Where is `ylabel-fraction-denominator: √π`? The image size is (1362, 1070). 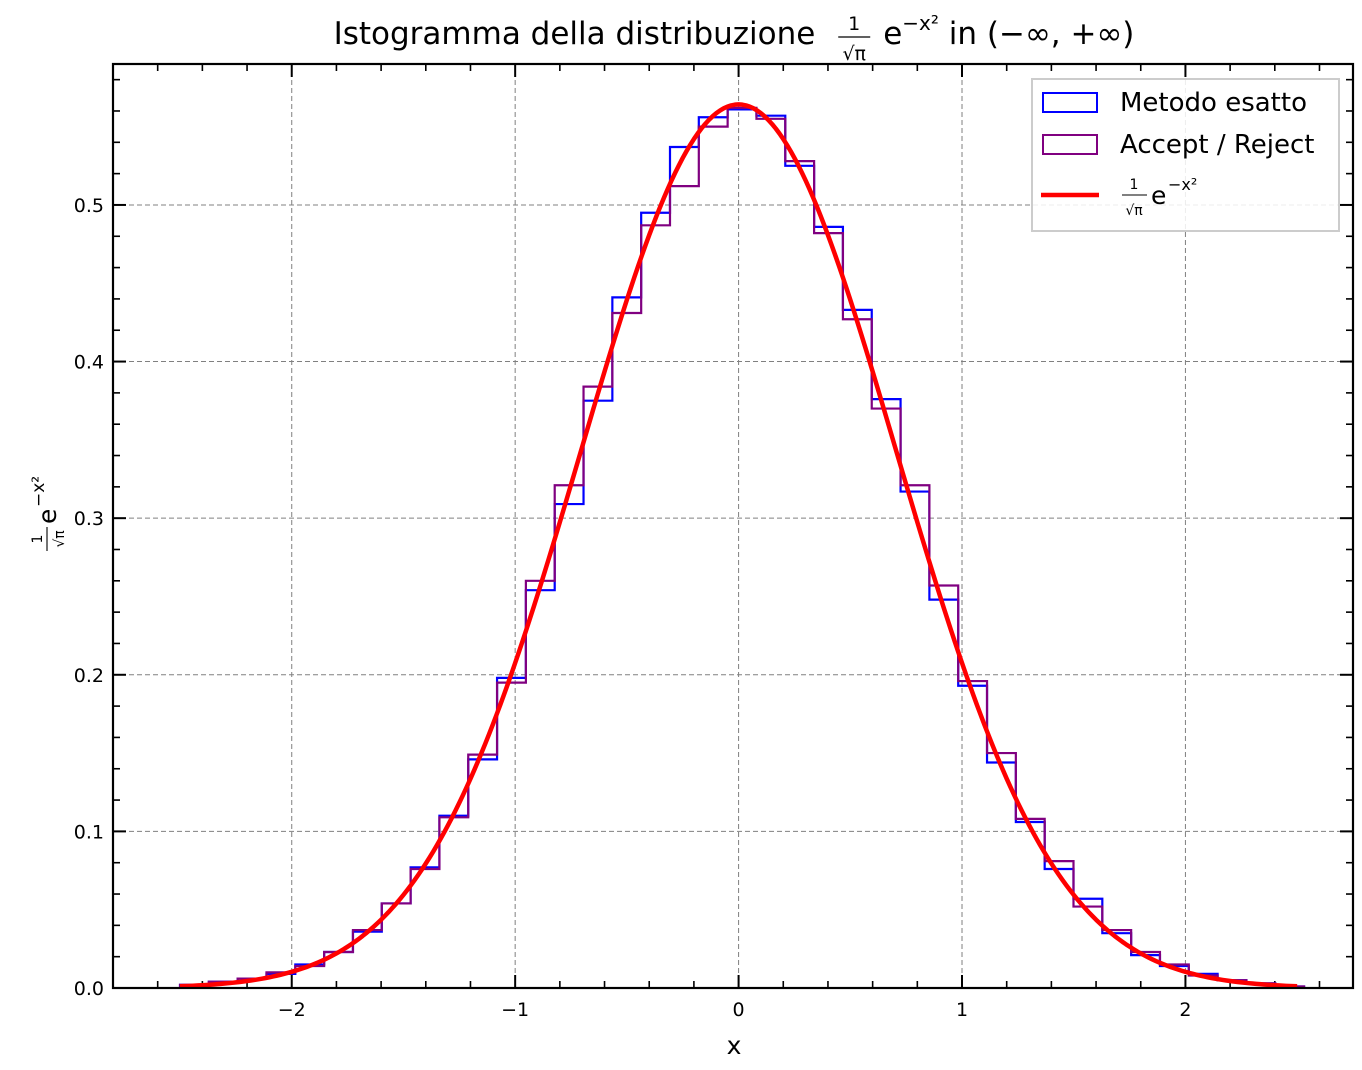
ylabel-fraction-denominator: √π is located at coordinates (60, 539).